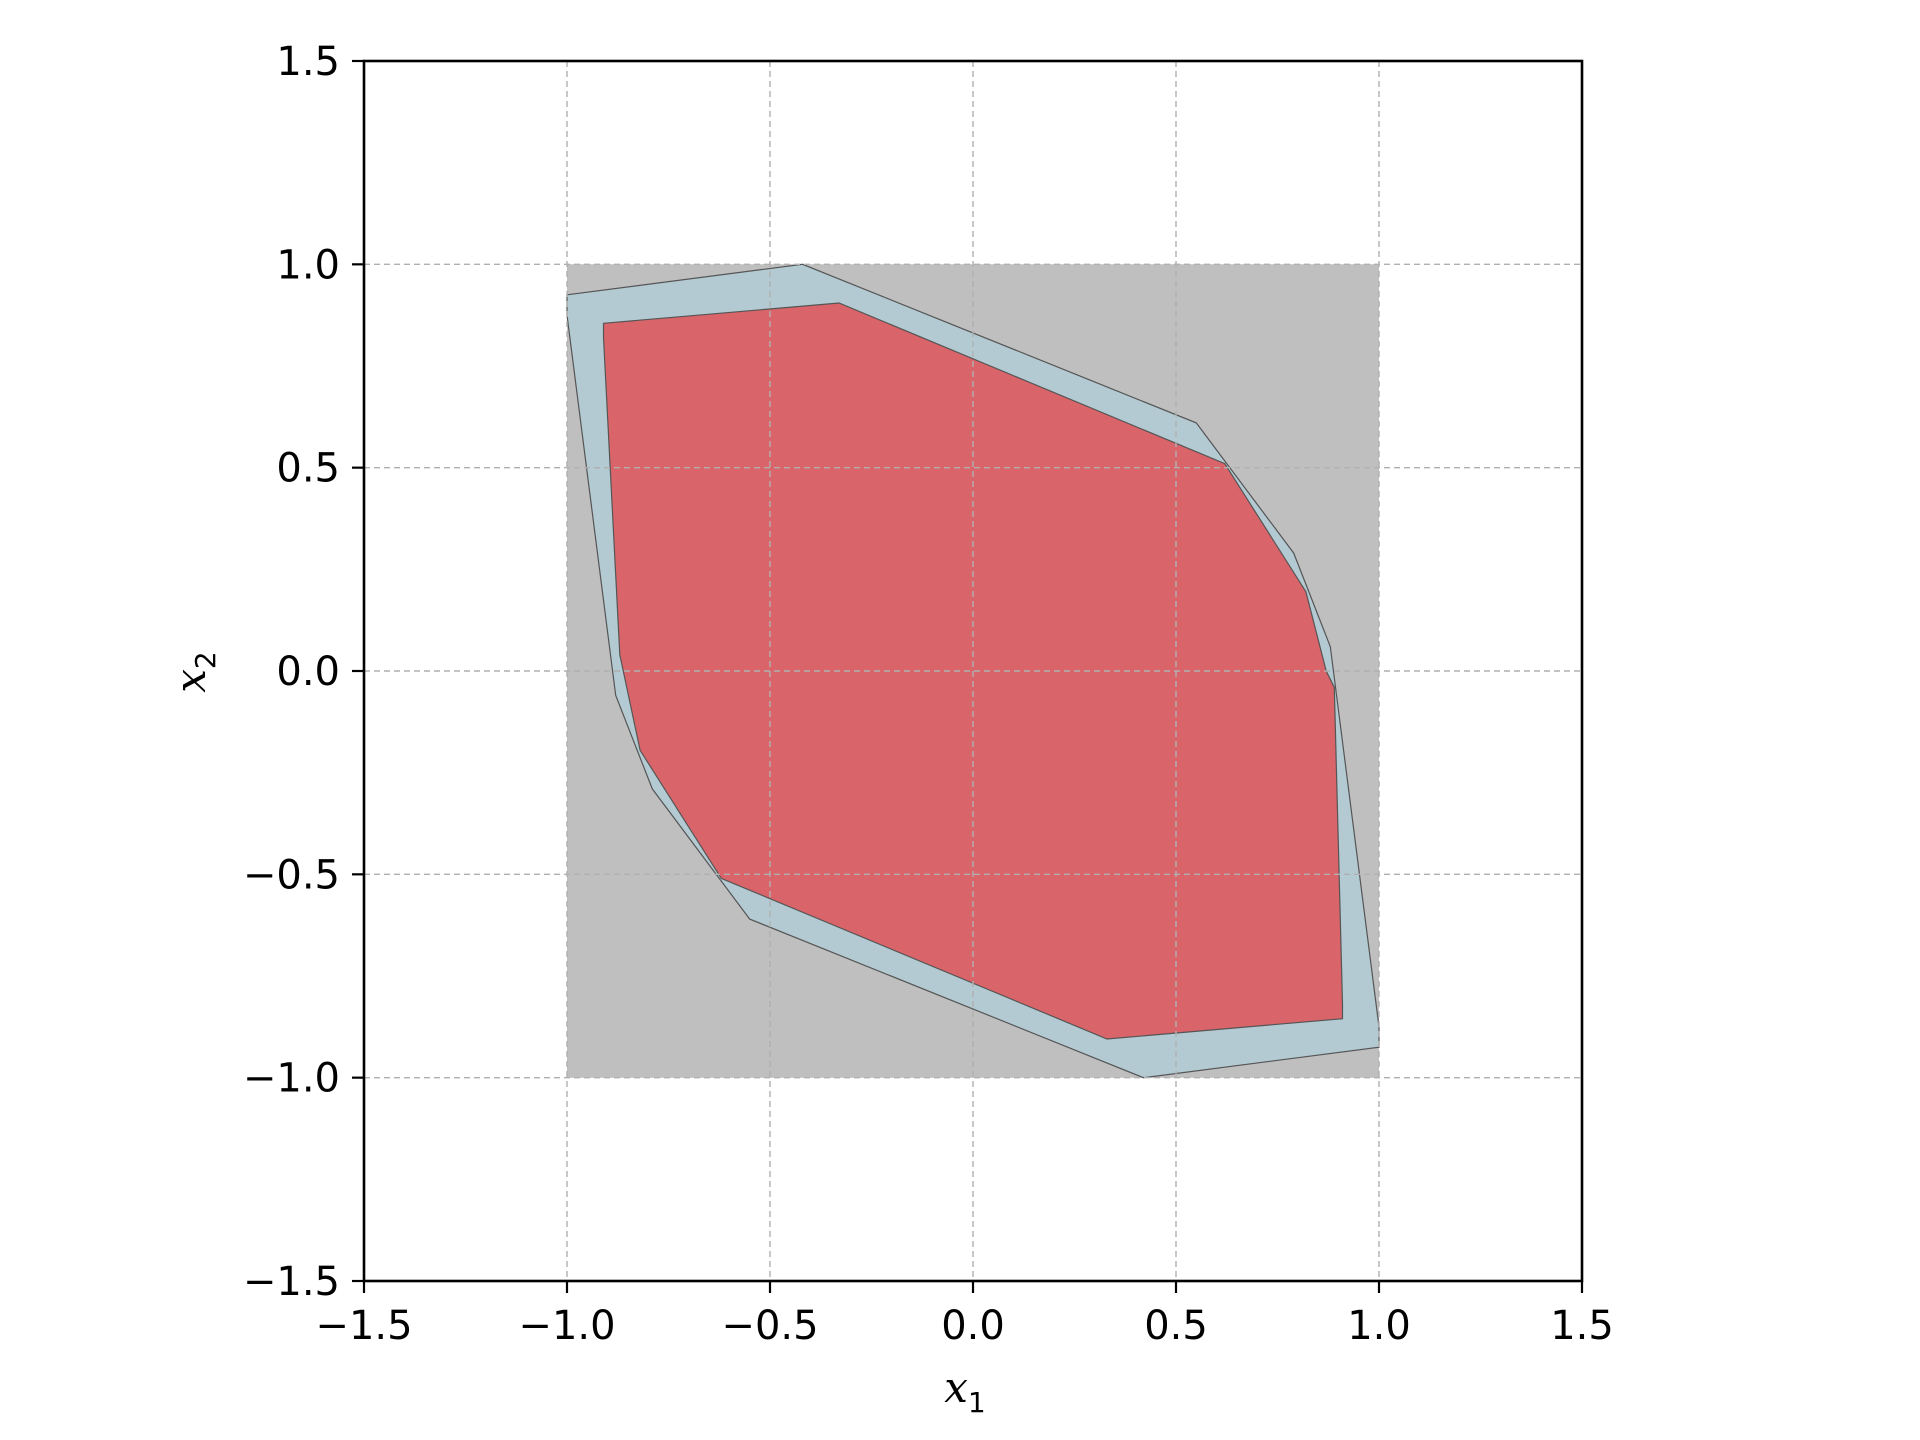 This screenshot has width=1920, height=1440. Describe the element at coordinates (973, 1326) in the screenshot. I see `x-tick-label: 0.0` at that location.